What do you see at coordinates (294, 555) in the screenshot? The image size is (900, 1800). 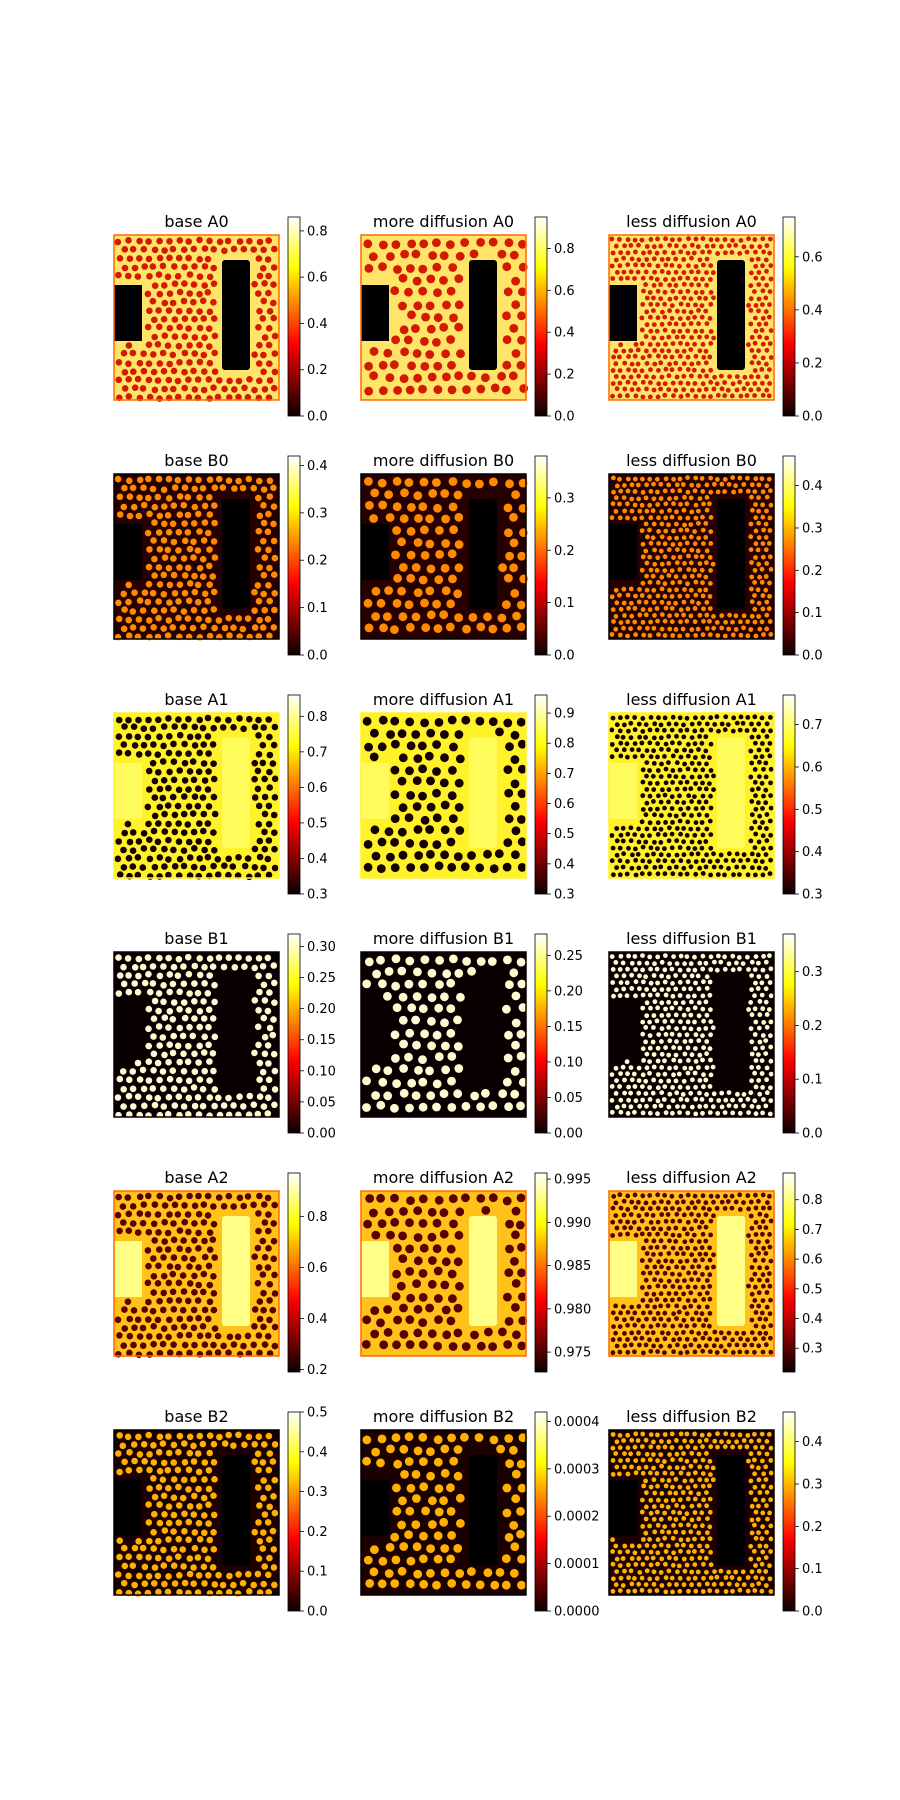 I see `colorbar-gradient` at bounding box center [294, 555].